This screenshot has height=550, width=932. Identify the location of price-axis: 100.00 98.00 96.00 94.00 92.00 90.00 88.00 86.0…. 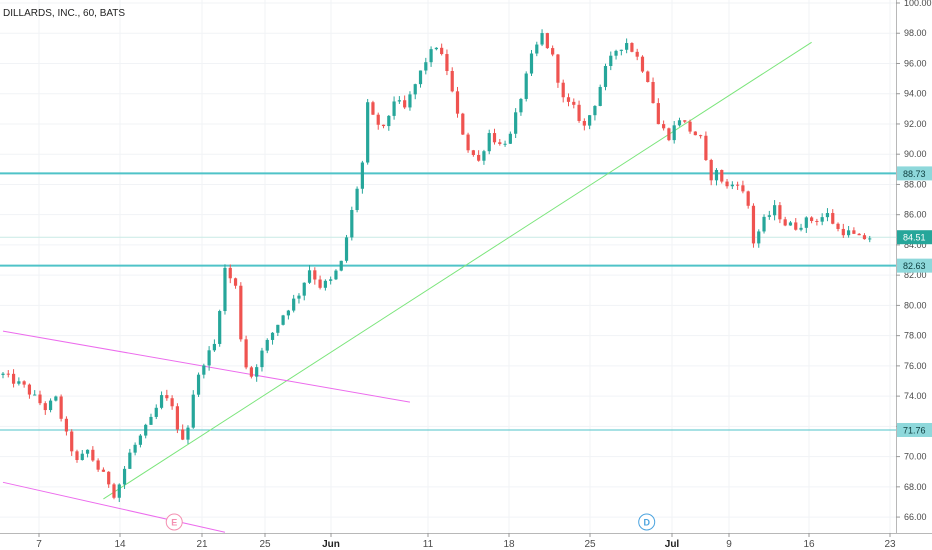
(914, 261).